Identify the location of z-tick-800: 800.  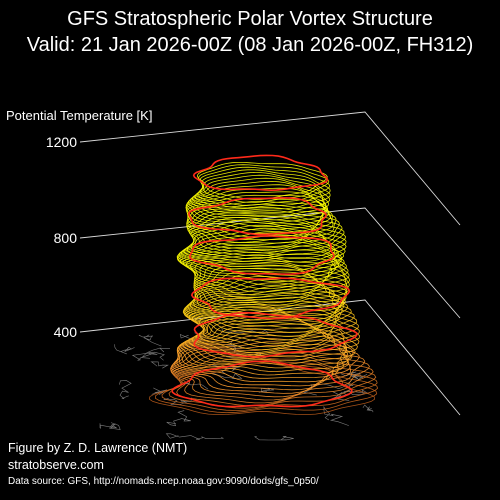
(65, 238).